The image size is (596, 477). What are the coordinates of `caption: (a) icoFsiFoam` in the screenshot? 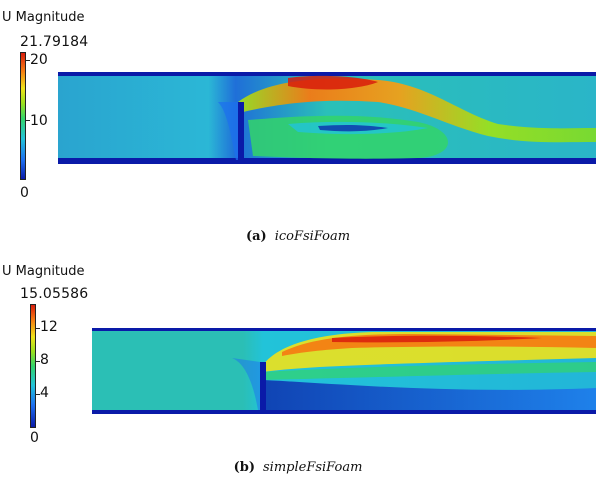 It's located at (298, 236).